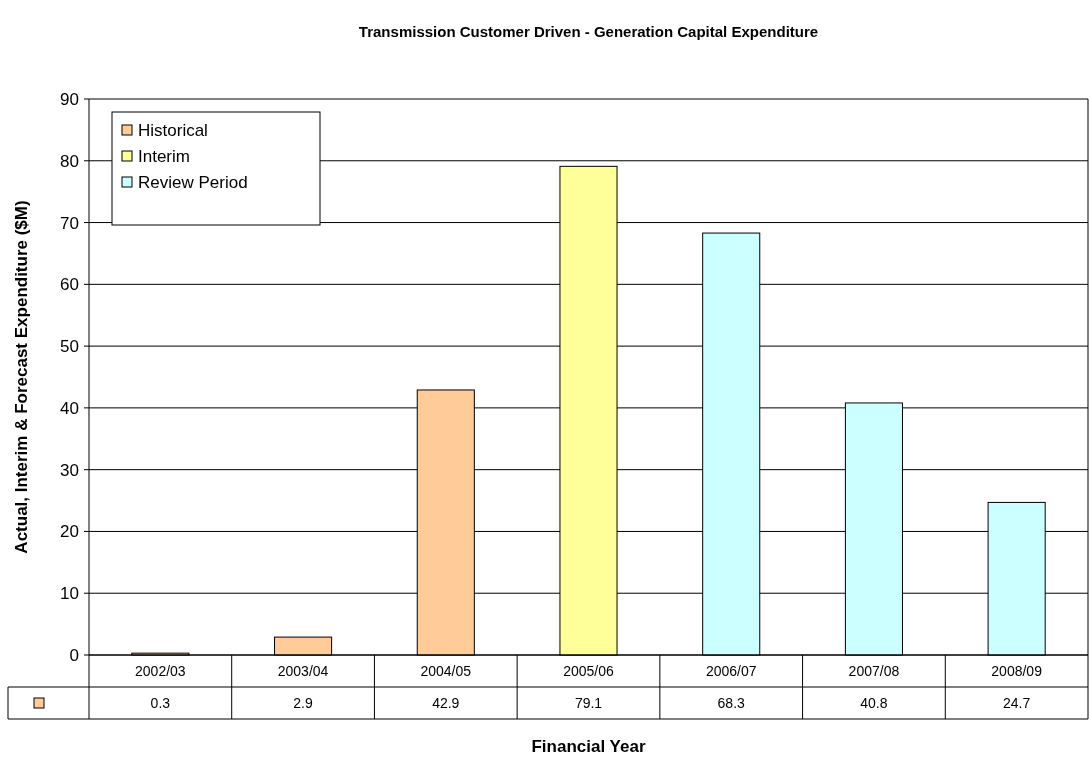  I want to click on x-tick-label: 2003/04, so click(303, 670).